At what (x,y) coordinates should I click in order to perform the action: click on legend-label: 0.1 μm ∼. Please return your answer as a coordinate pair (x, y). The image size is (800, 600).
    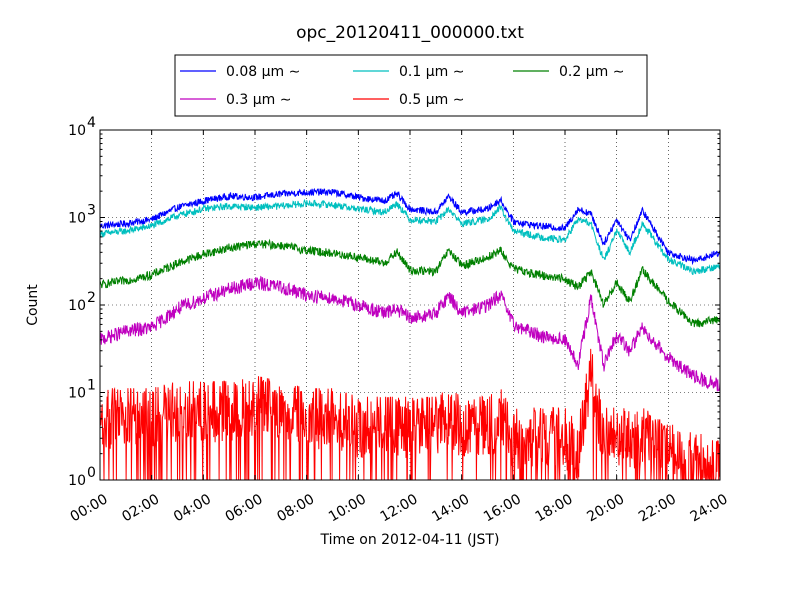
    Looking at the image, I should click on (431, 72).